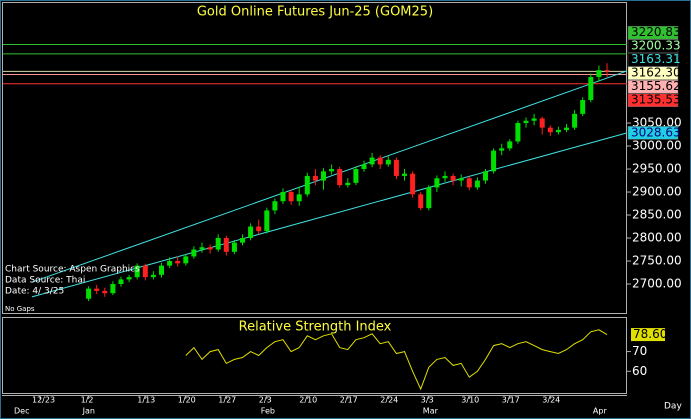  Describe the element at coordinates (396, 360) in the screenshot. I see `rsi-line` at that location.